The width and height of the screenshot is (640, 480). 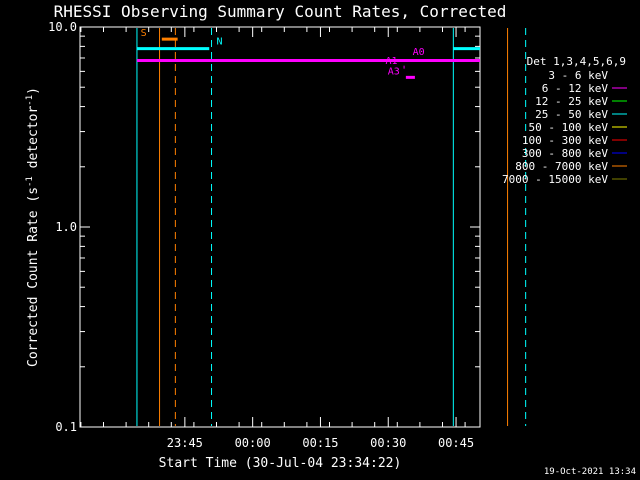 What do you see at coordinates (555, 179) in the screenshot?
I see `legend-entry-label: 7000 - 15000 keV` at bounding box center [555, 179].